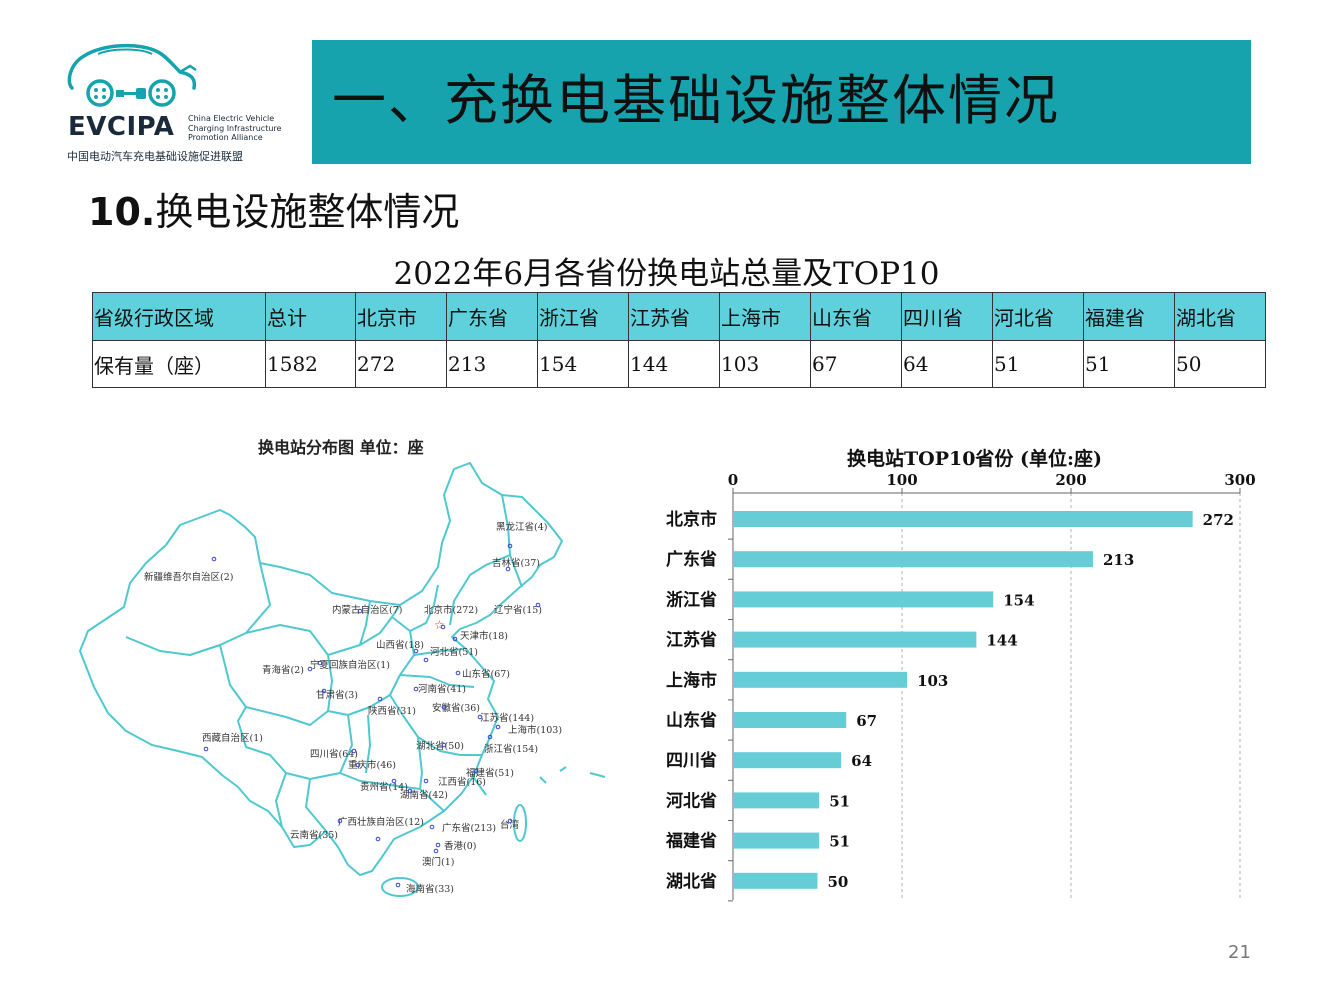 This screenshot has height=1000, width=1333. What do you see at coordinates (839, 842) in the screenshot?
I see `data-label: 51` at bounding box center [839, 842].